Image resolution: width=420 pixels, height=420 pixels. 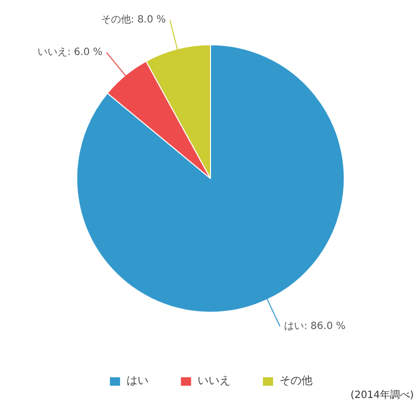 What do you see at coordinates (214, 380) in the screenshot?
I see `legend-label: いいえ` at bounding box center [214, 380].